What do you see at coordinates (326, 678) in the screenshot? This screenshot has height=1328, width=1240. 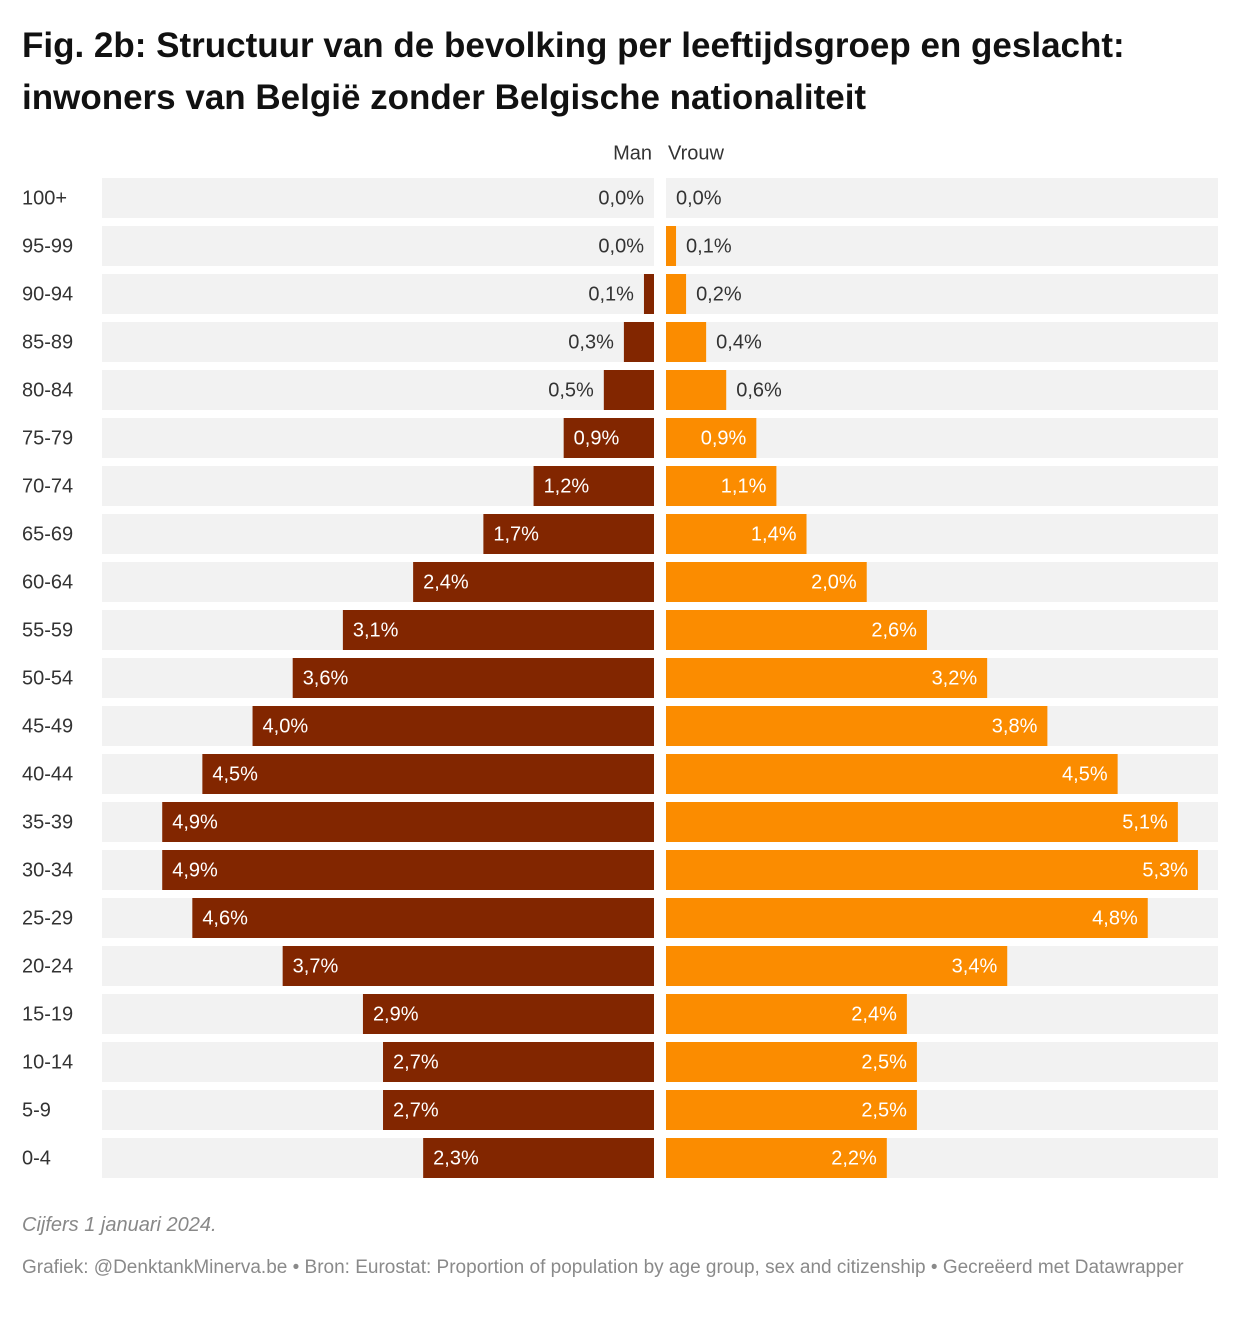 I see `value-label: 3,6%` at bounding box center [326, 678].